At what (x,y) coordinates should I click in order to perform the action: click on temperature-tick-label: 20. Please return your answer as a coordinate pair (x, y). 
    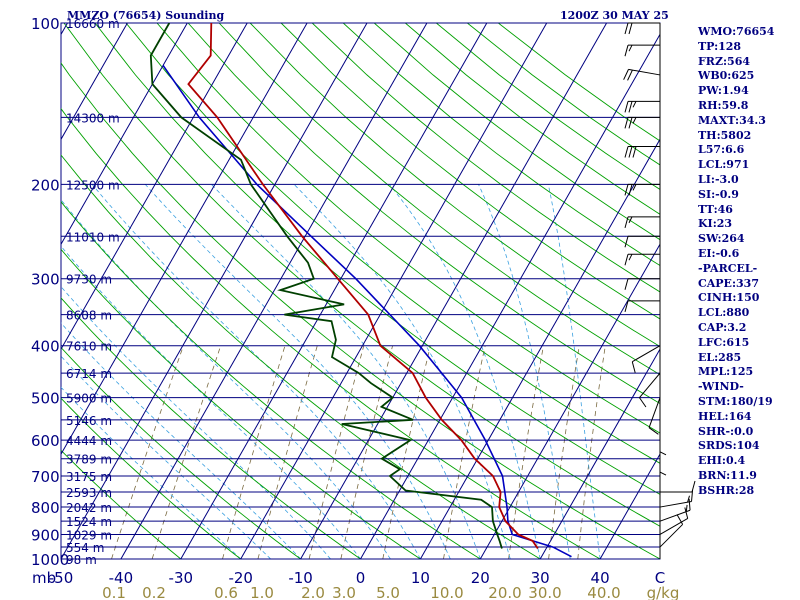
    Looking at the image, I should click on (480, 578).